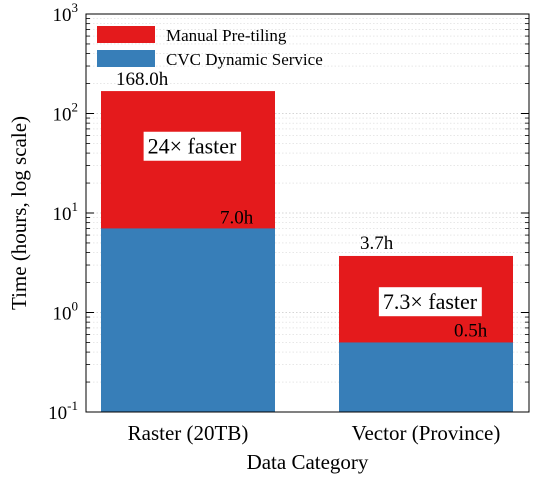 The width and height of the screenshot is (550, 483). I want to click on x-axis-title: Data Category, so click(308, 462).